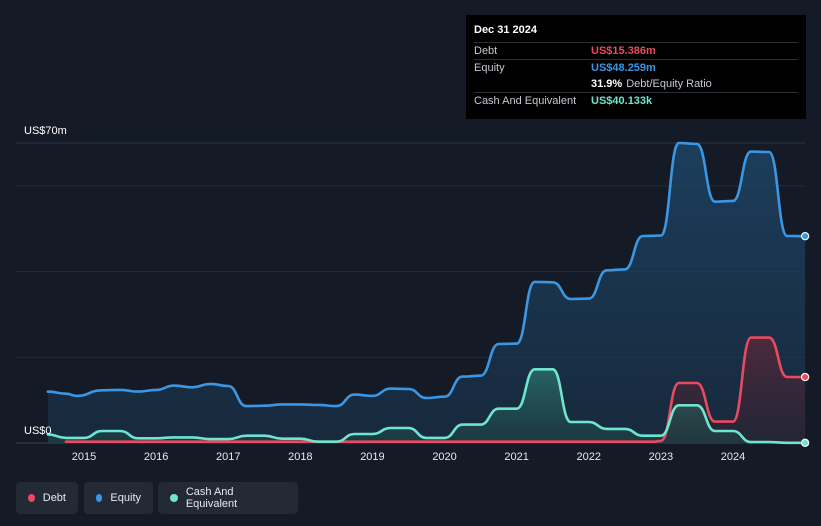 Image resolution: width=821 pixels, height=526 pixels. Describe the element at coordinates (486, 51) in the screenshot. I see `tooltip-debt-label: Debt` at that location.